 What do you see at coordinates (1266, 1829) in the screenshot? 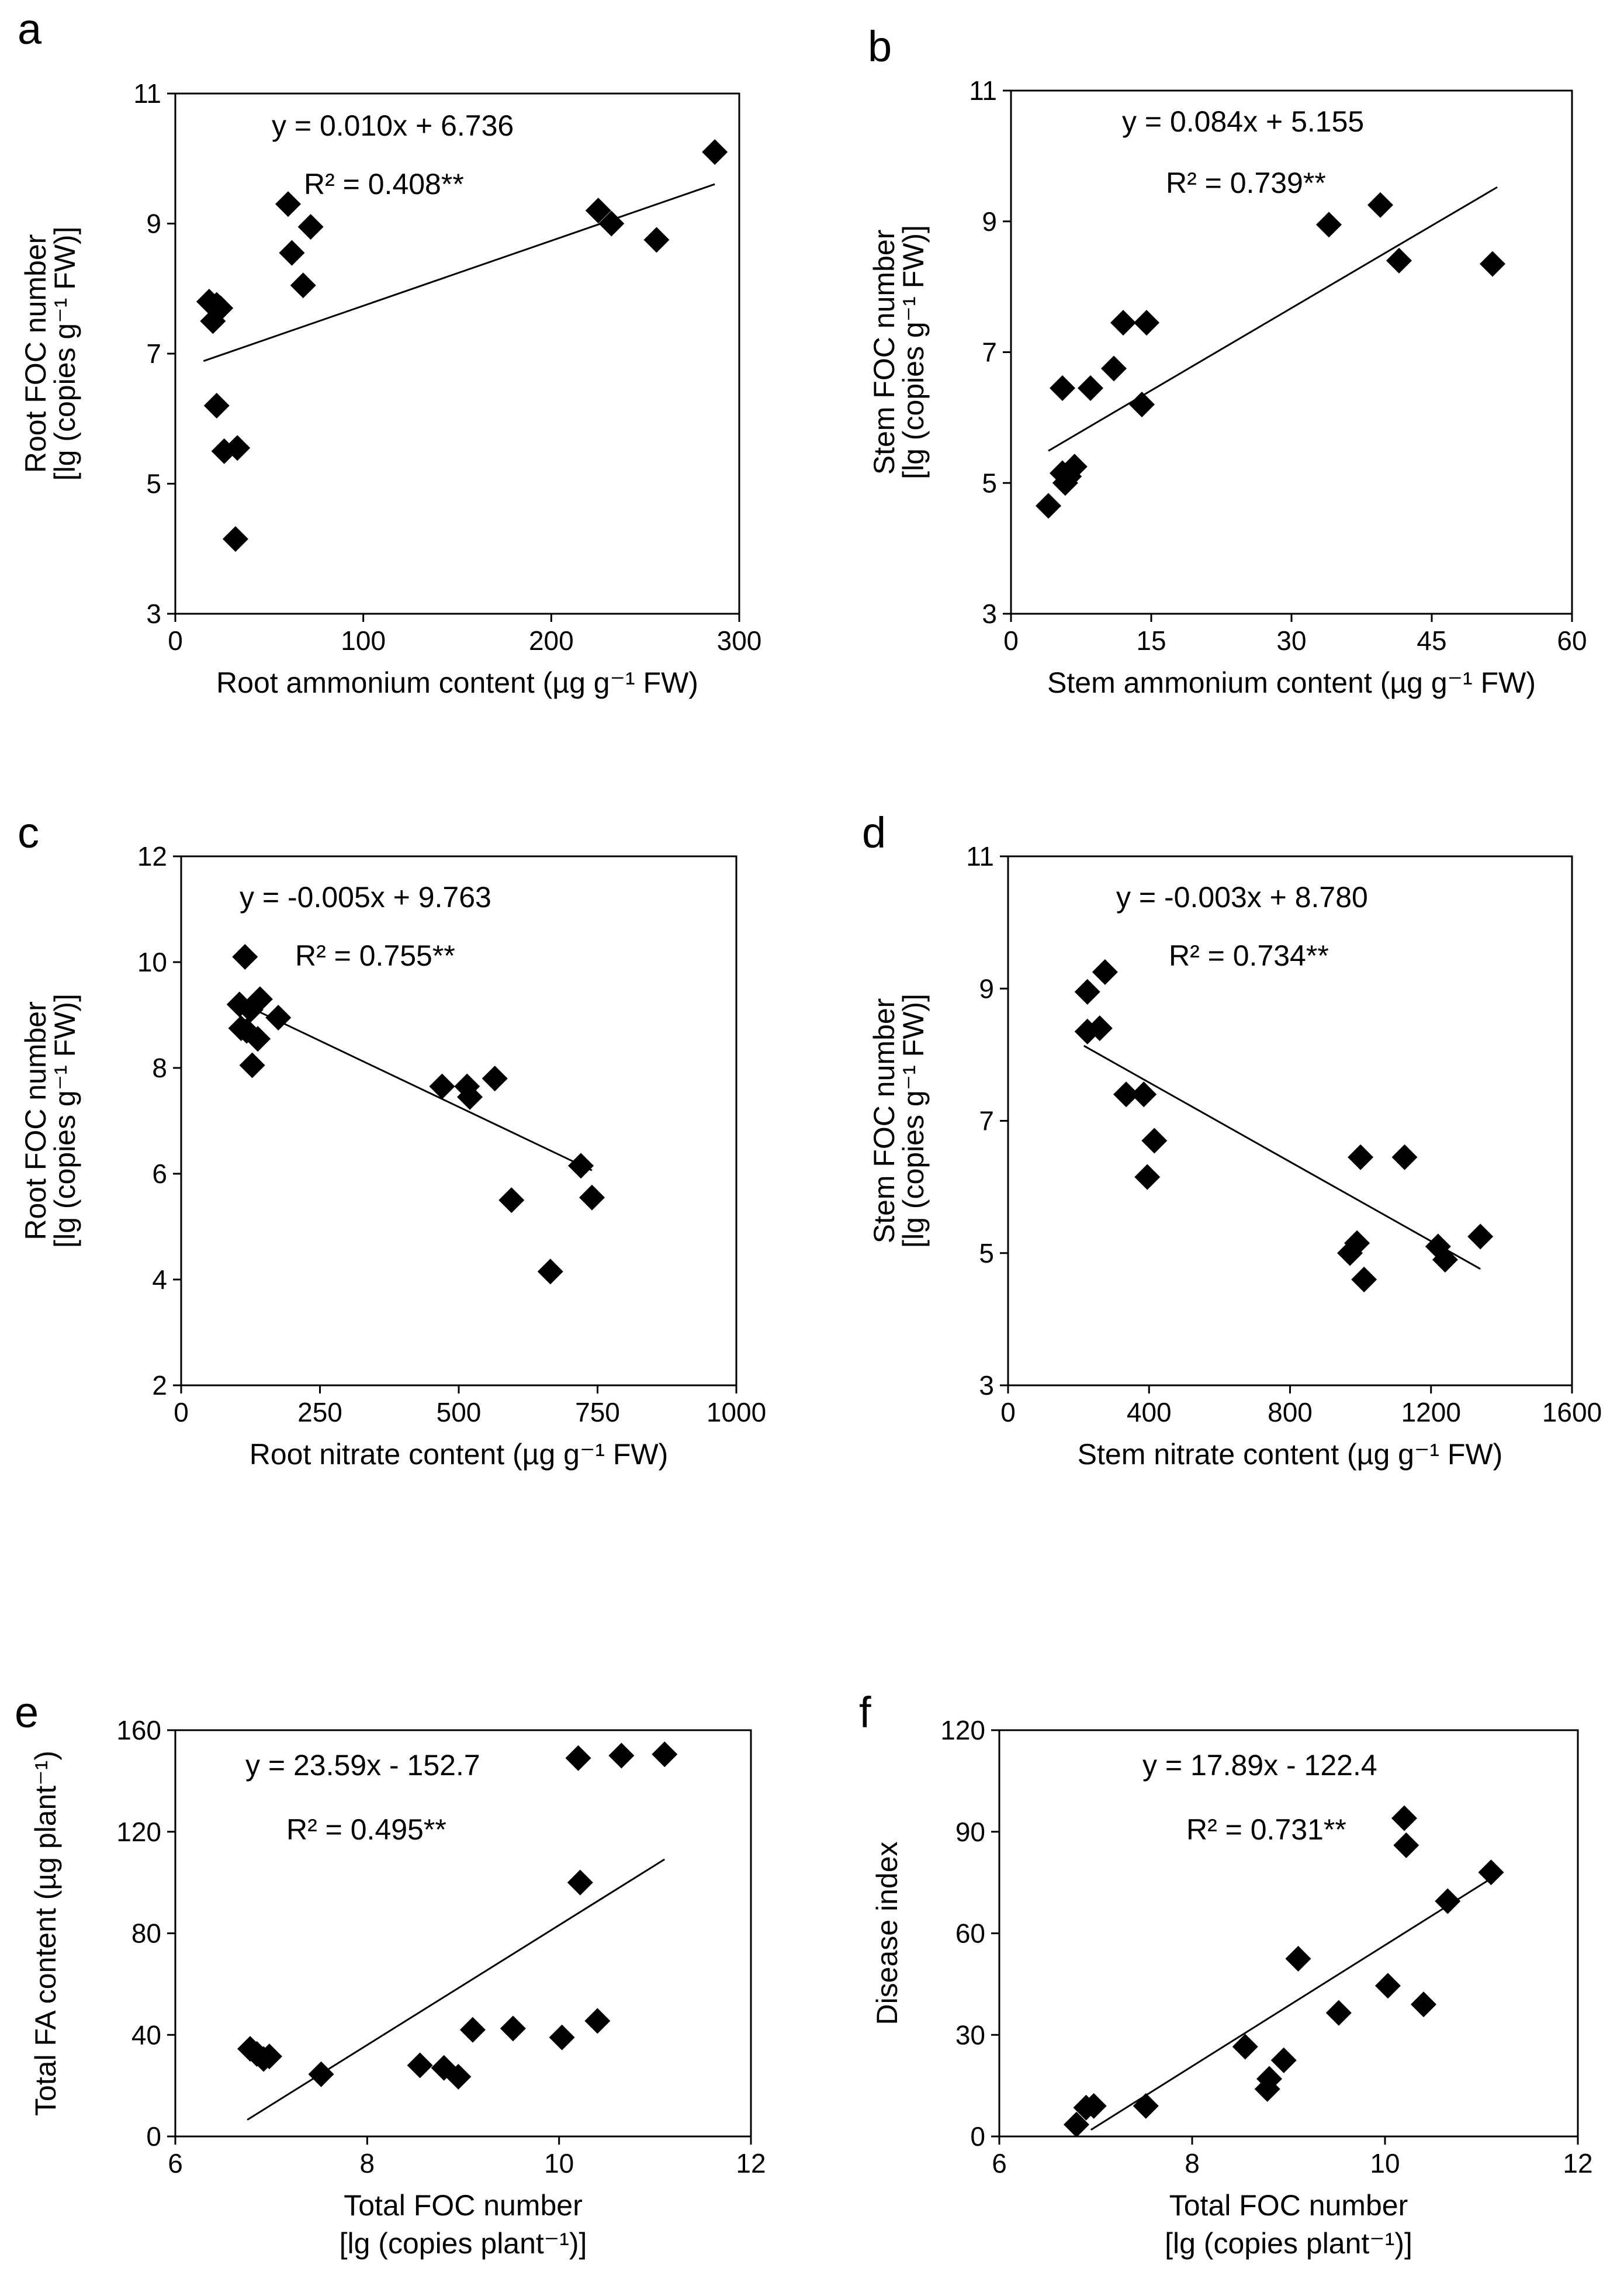
I see `r-squared-label: R² = 0.731**` at bounding box center [1266, 1829].